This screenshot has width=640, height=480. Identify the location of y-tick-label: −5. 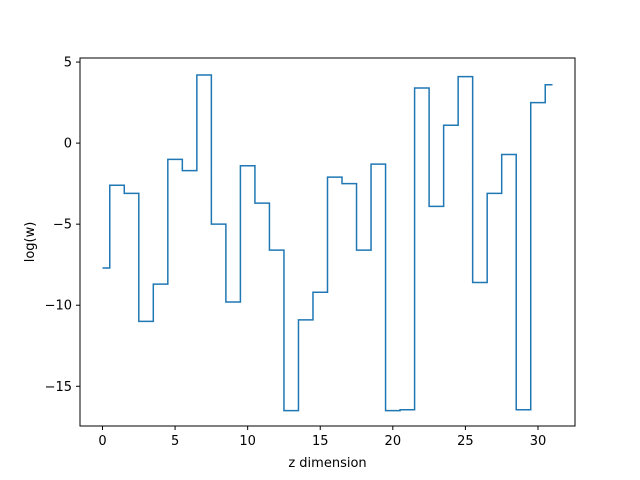
(62, 225).